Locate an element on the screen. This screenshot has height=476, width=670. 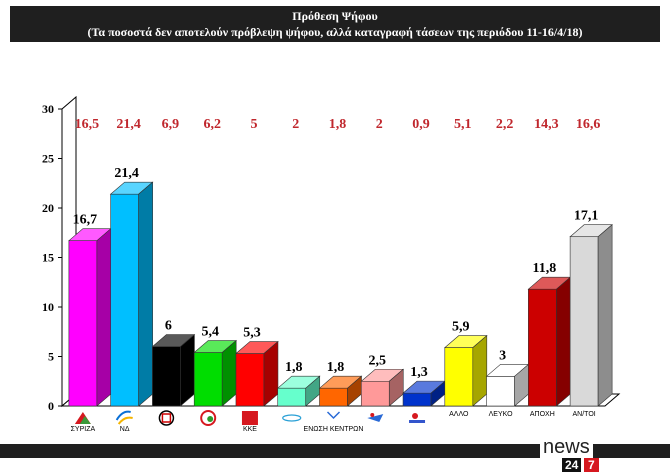
previous-value-label: 1,8 is located at coordinates (338, 124).